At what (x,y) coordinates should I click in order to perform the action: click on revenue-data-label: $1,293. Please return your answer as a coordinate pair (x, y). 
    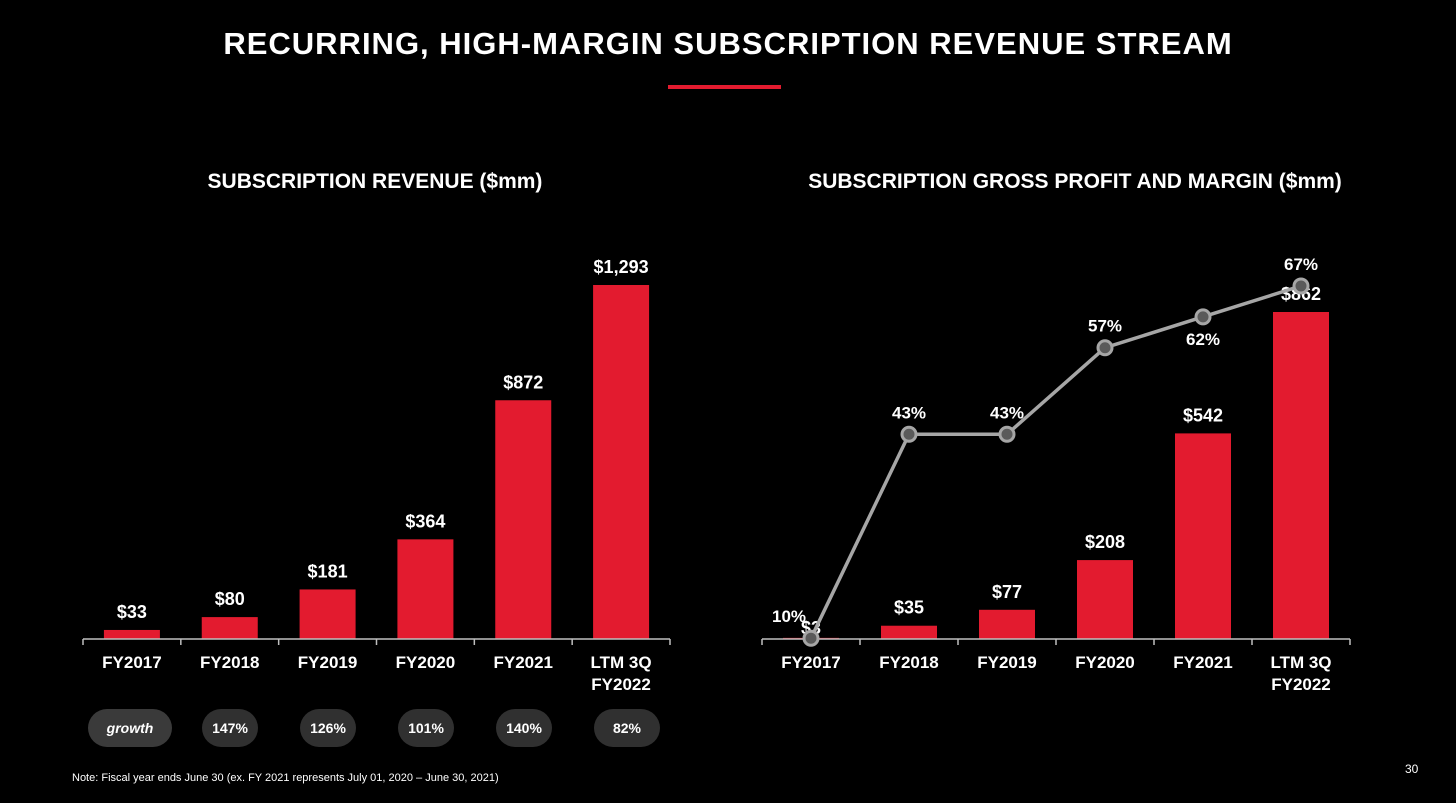
    Looking at the image, I should click on (621, 267).